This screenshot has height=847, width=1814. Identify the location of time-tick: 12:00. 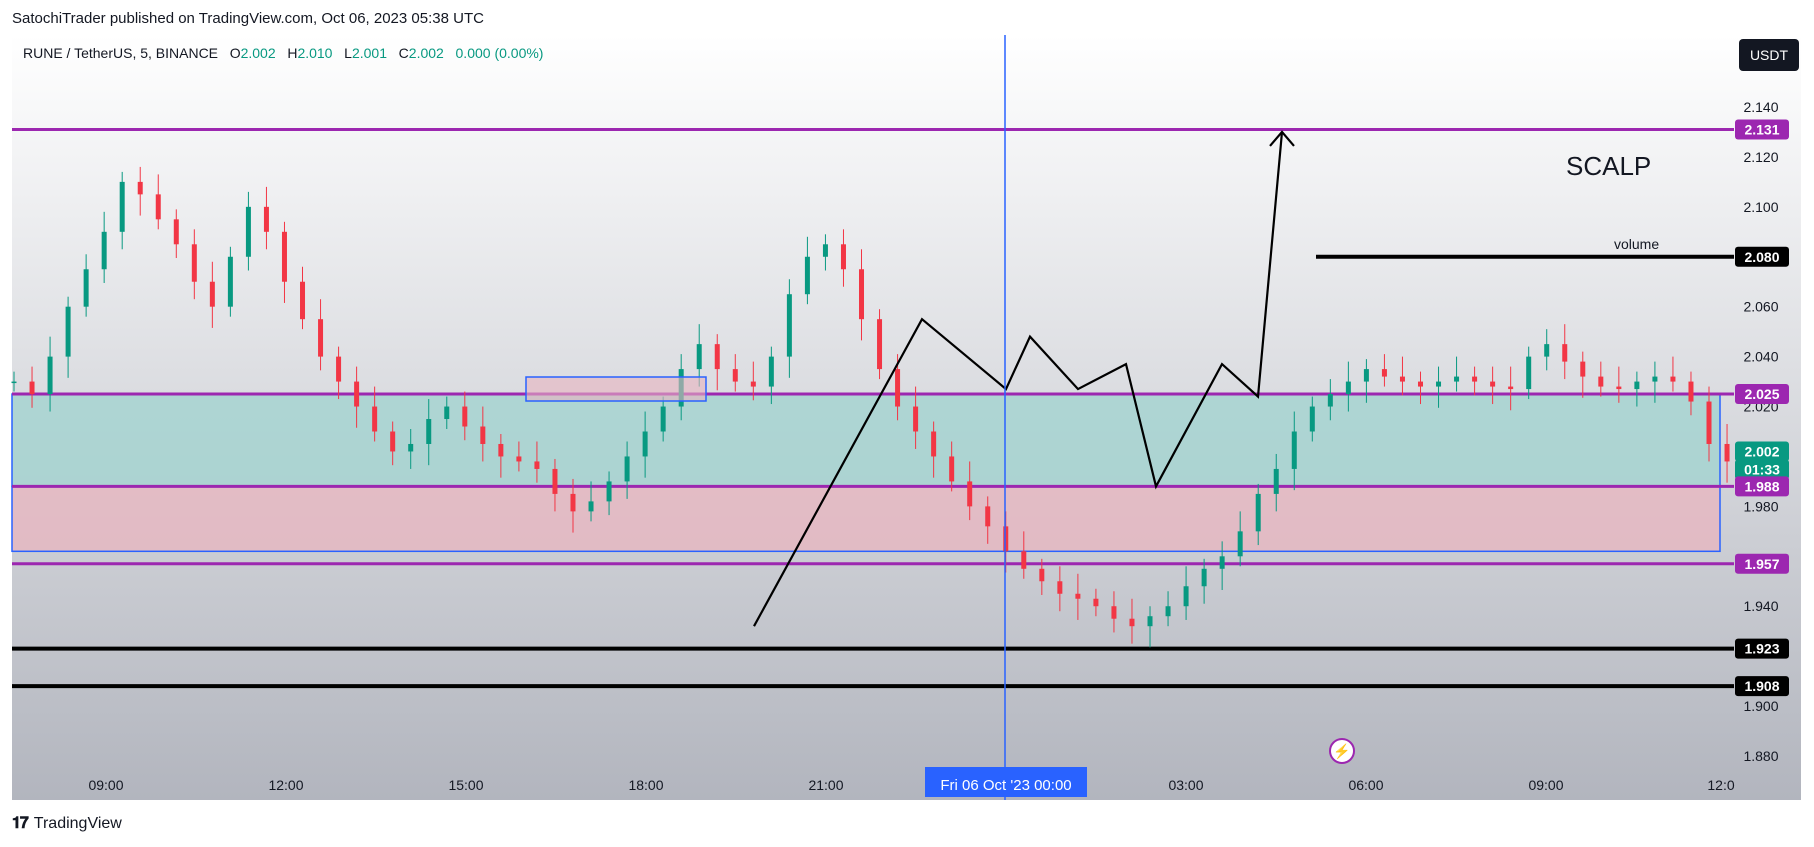
(285, 785).